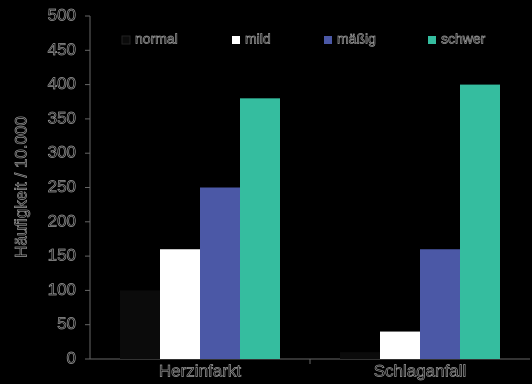  What do you see at coordinates (62, 289) in the screenshot?
I see `y-tick-label: 100` at bounding box center [62, 289].